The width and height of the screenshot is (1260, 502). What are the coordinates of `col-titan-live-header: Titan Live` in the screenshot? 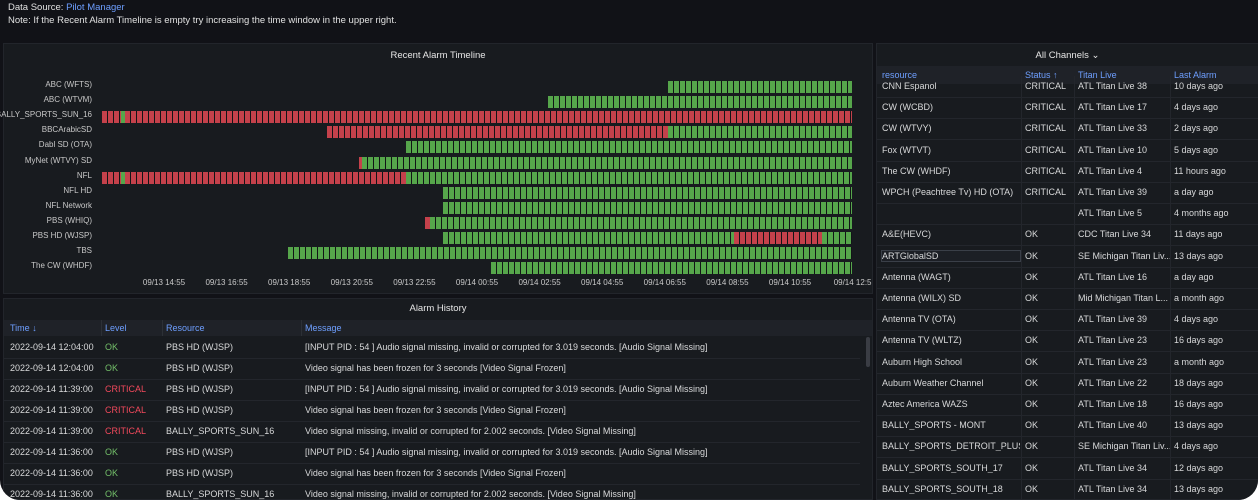 It's located at (1097, 75).